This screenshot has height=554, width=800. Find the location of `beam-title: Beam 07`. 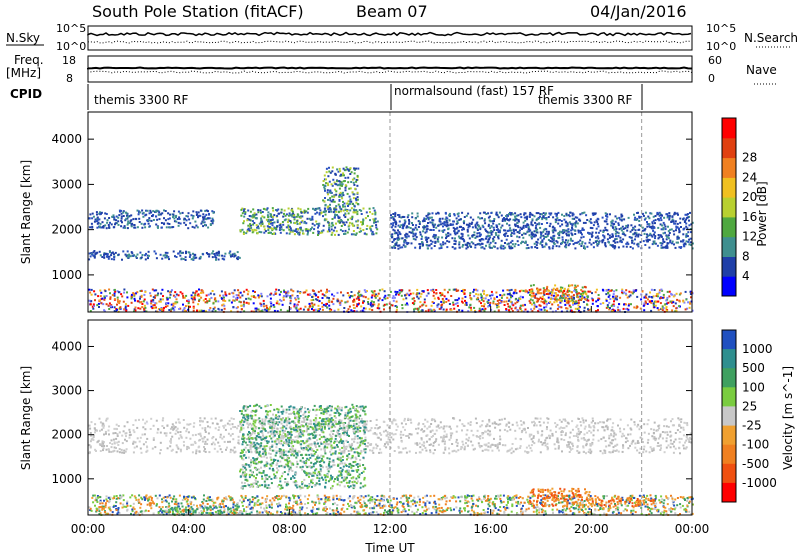

beam-title: Beam 07 is located at coordinates (392, 11).